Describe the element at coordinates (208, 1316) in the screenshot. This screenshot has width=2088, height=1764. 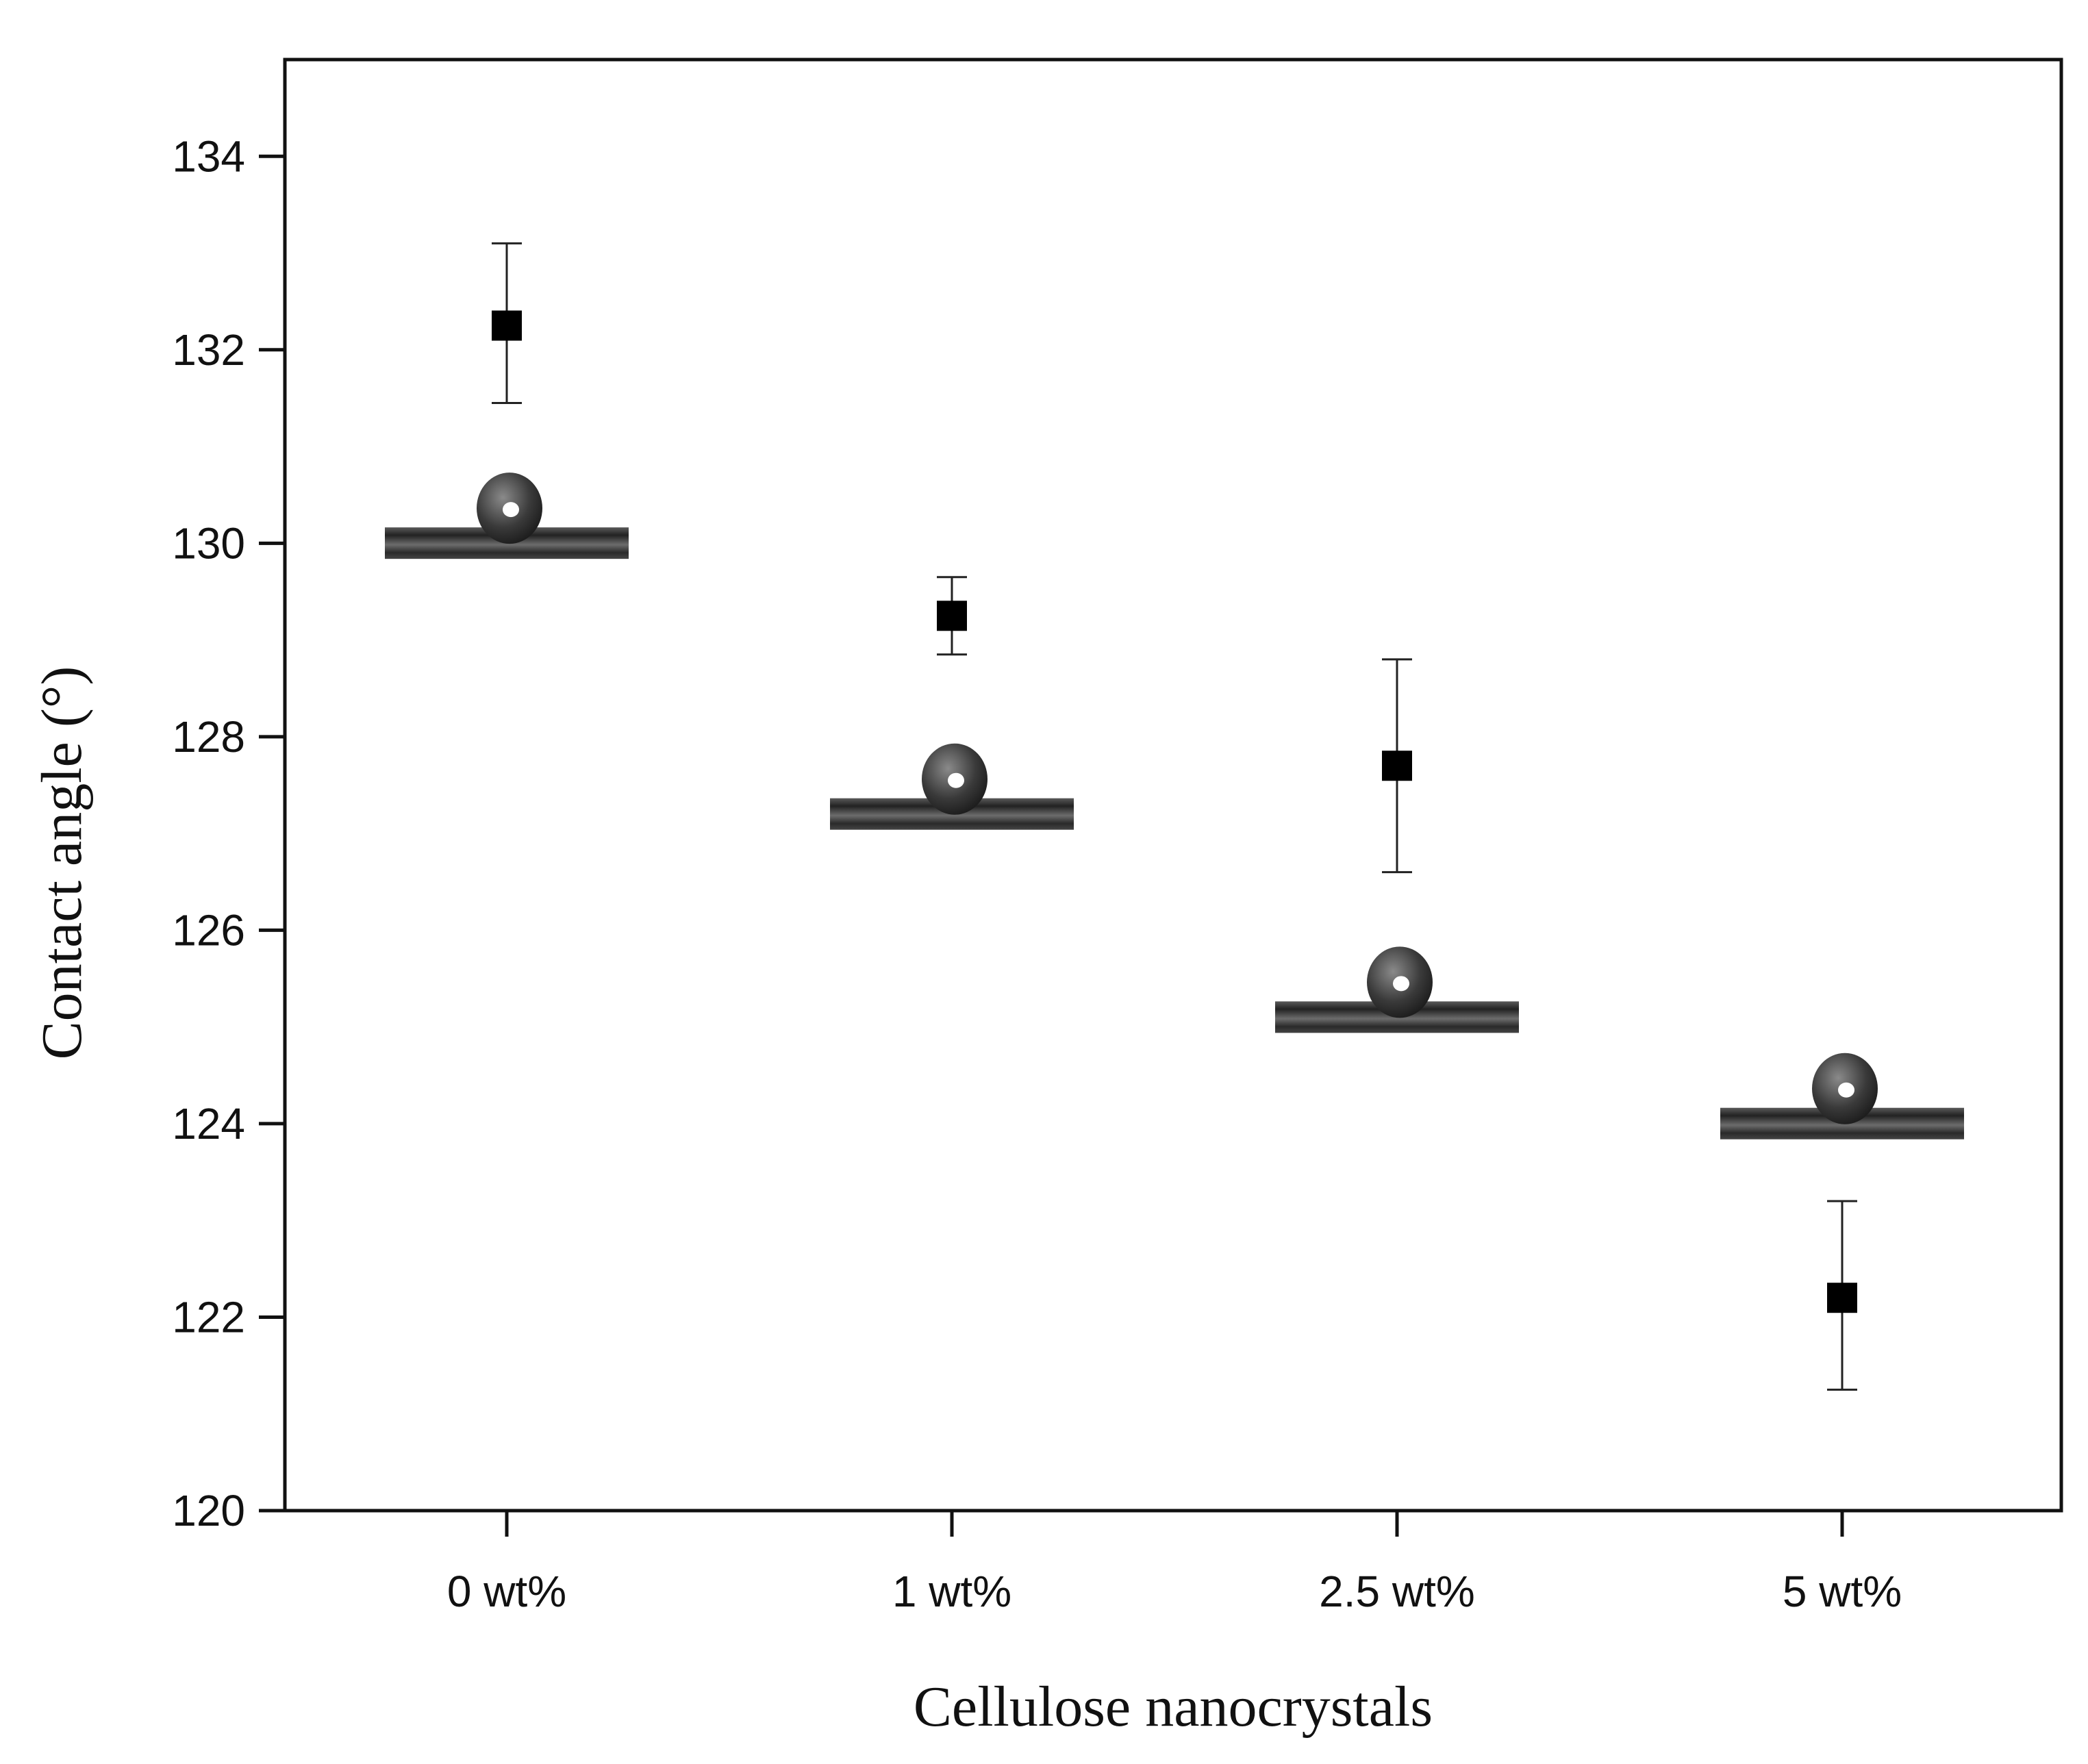
I see `y-tick-label: 122` at that location.